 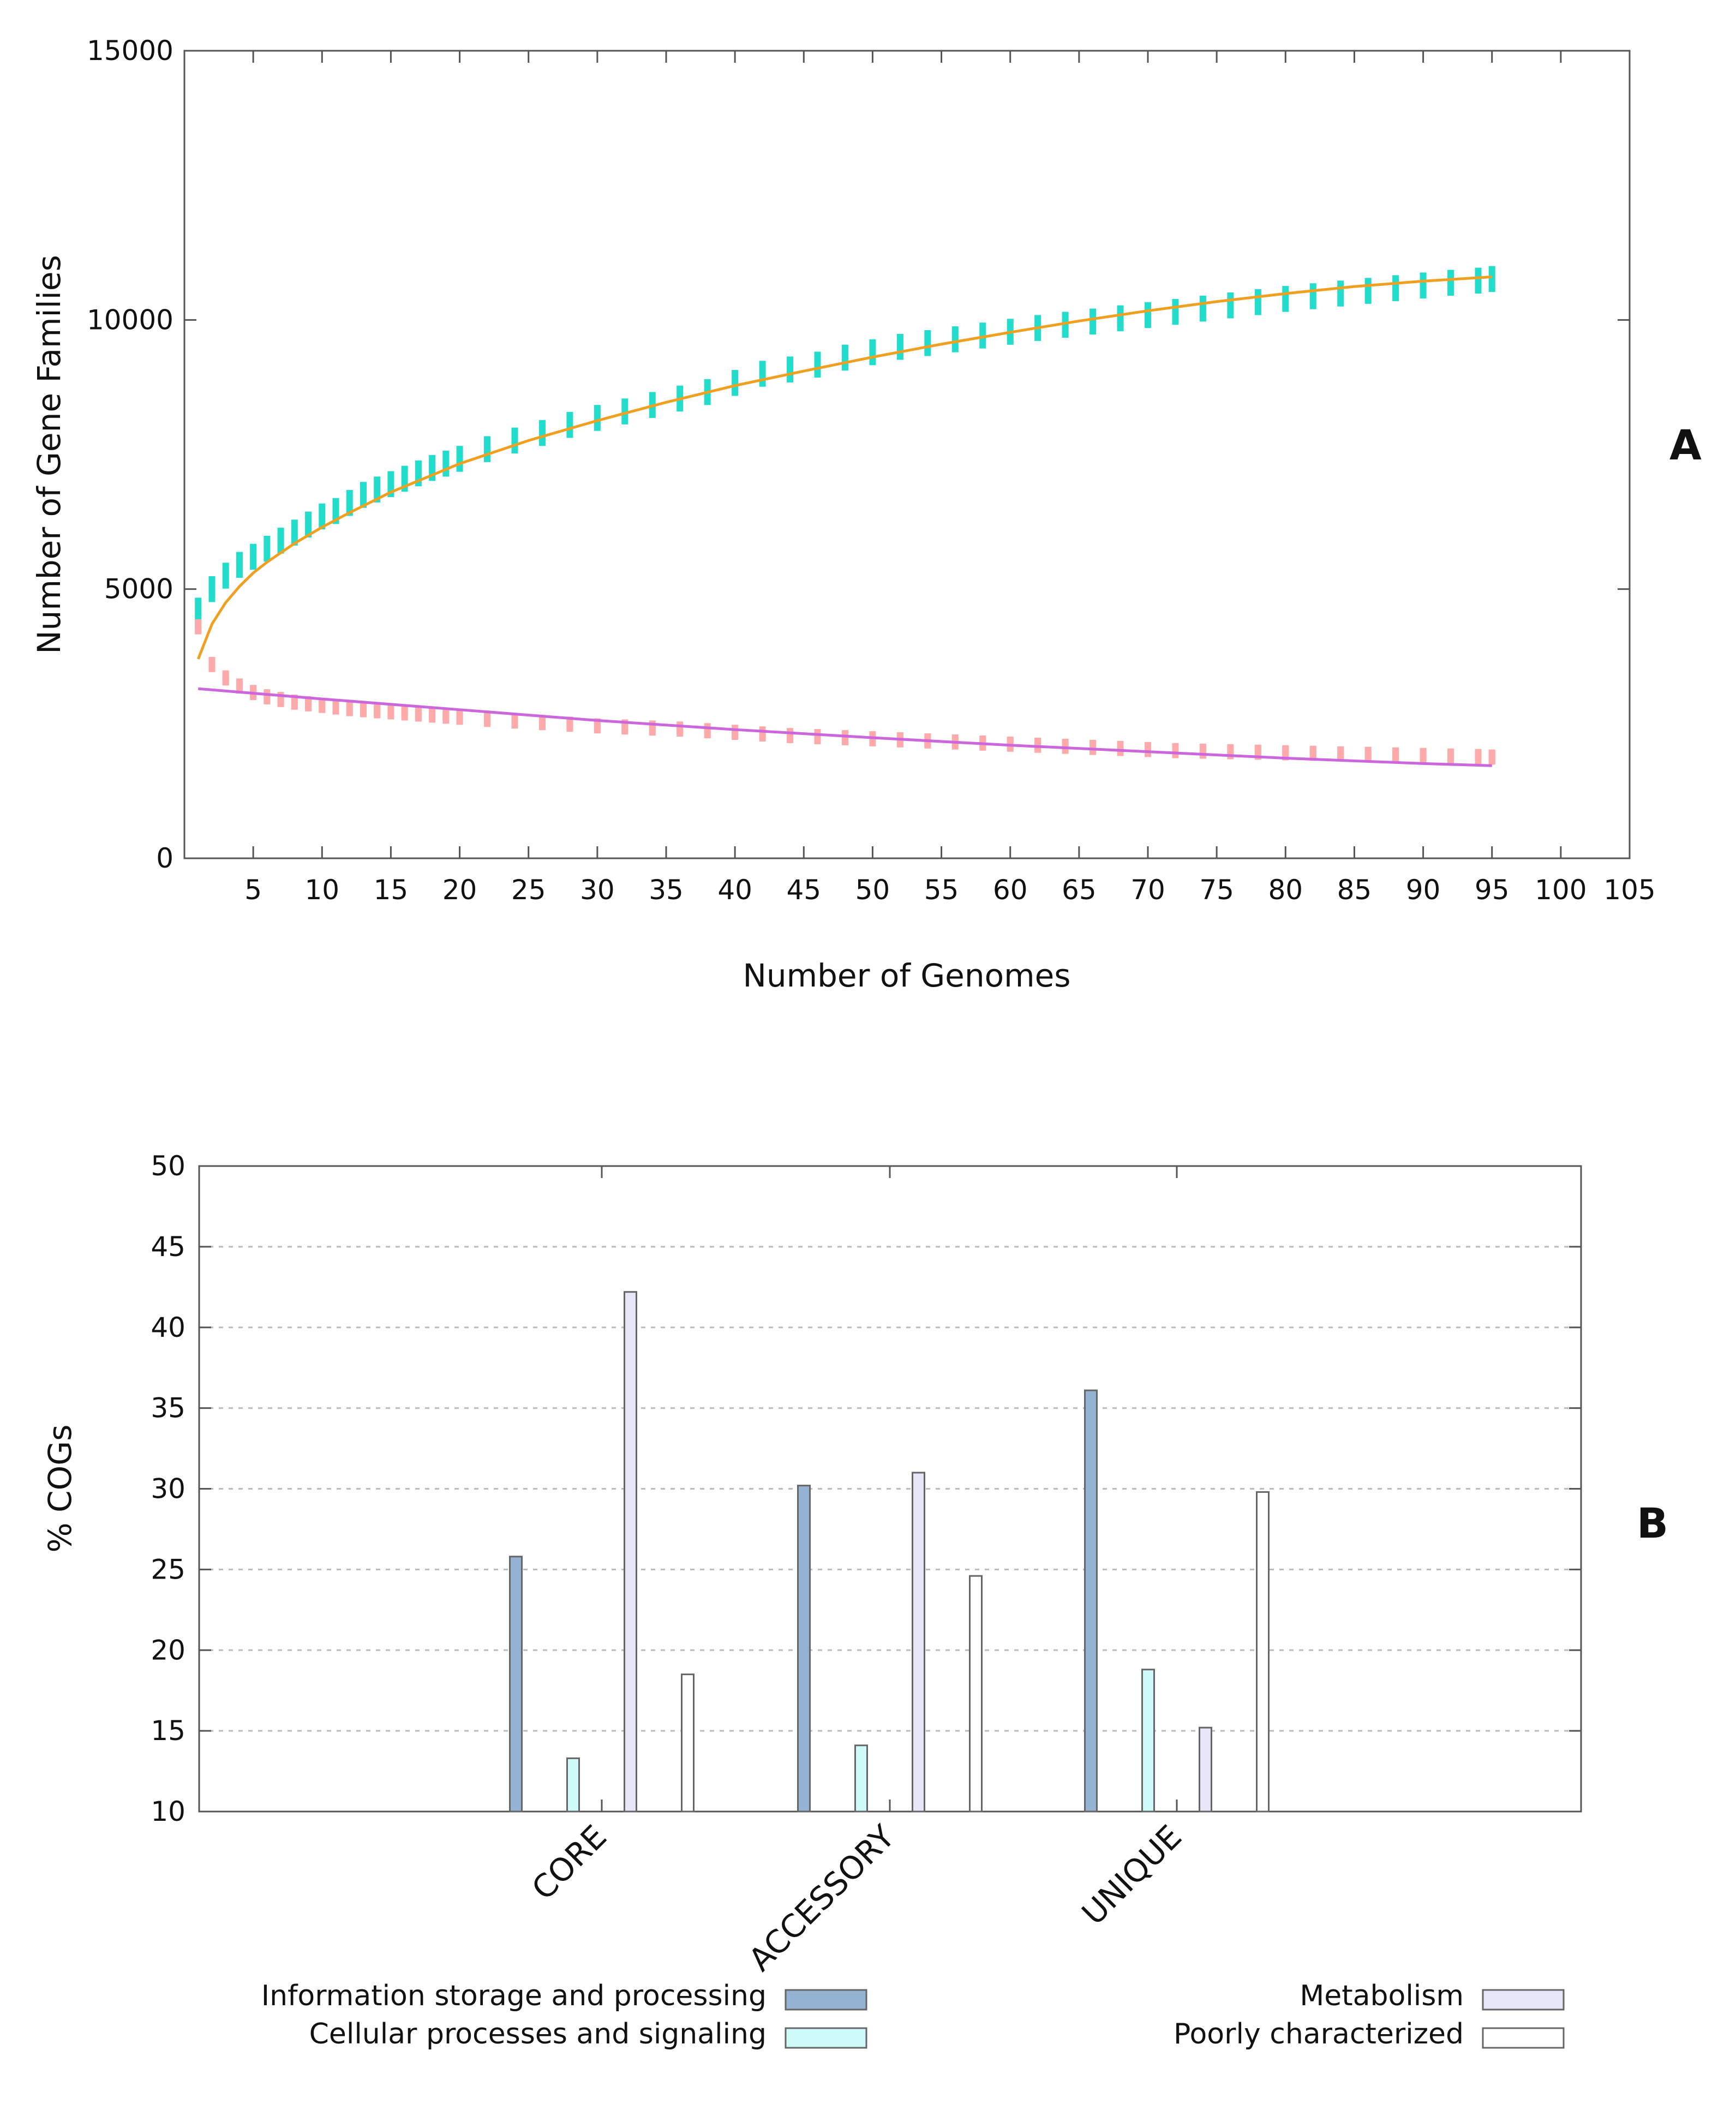 I want to click on x-tick-label: 50, so click(x=873, y=890).